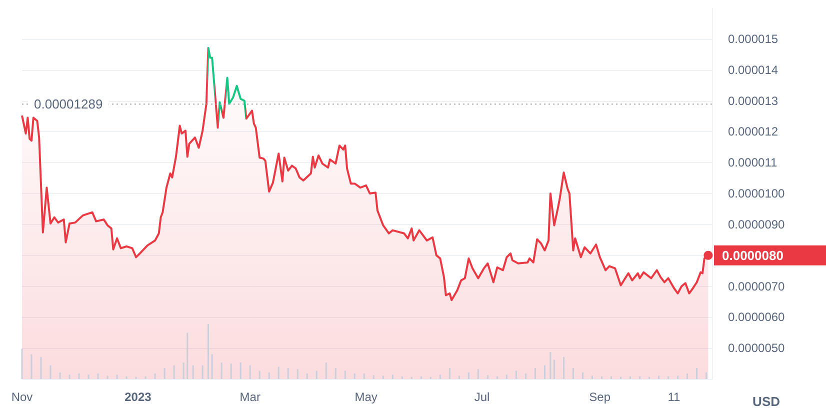 The height and width of the screenshot is (416, 826). Describe the element at coordinates (753, 131) in the screenshot. I see `y-tick-label: 0.000012` at that location.